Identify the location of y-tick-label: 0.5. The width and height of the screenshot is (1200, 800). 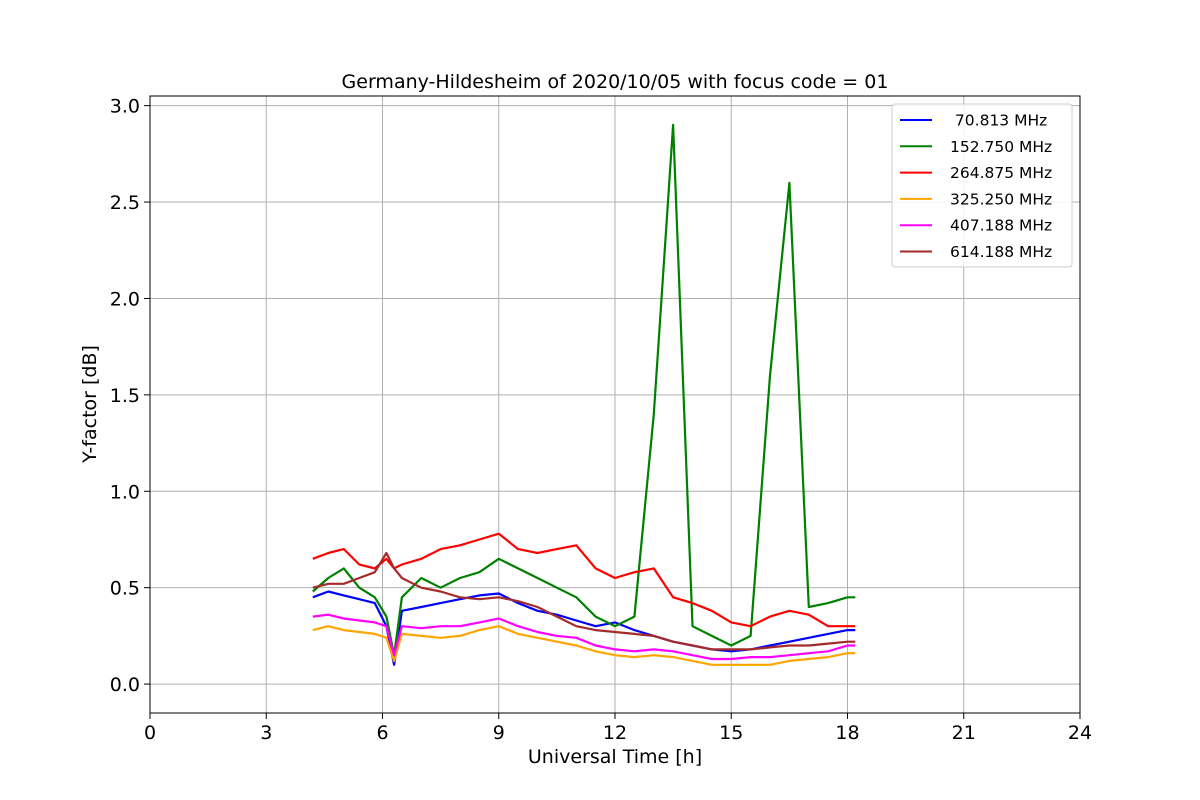
(125, 589).